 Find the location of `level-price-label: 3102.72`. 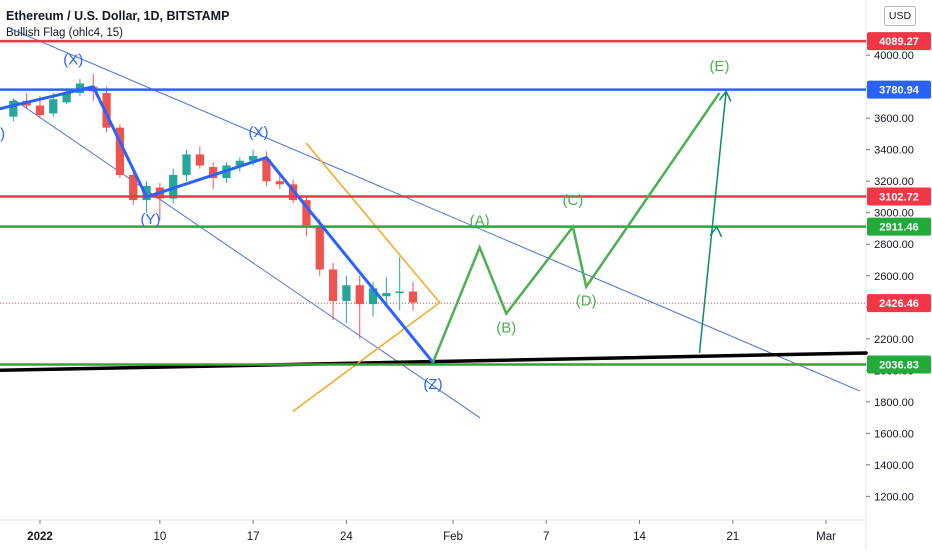

level-price-label: 3102.72 is located at coordinates (899, 198).